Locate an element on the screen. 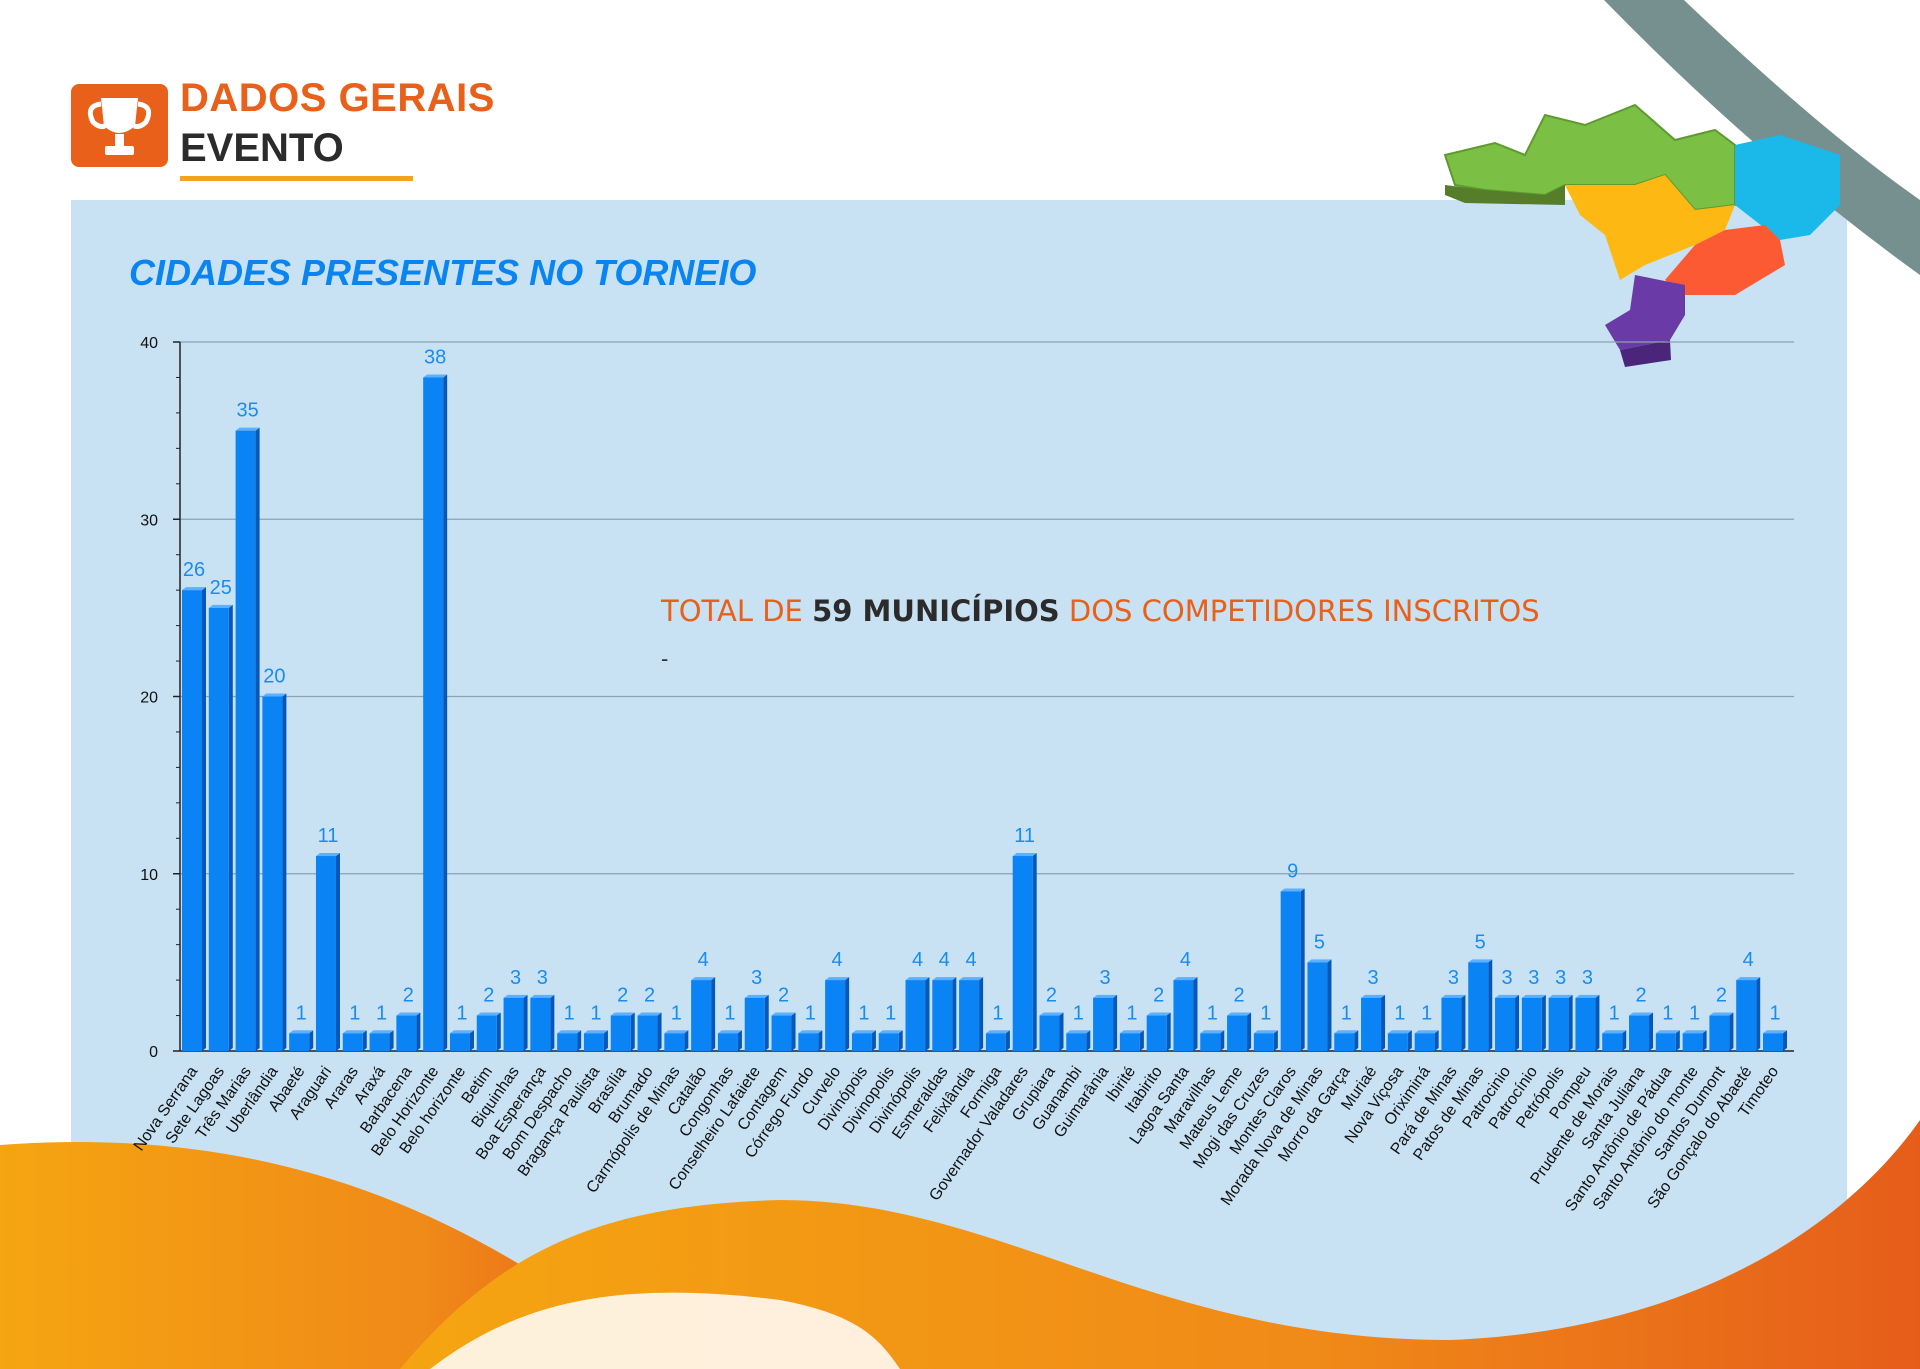 Image resolution: width=1920 pixels, height=1369 pixels. data-label: 11 is located at coordinates (328, 836).